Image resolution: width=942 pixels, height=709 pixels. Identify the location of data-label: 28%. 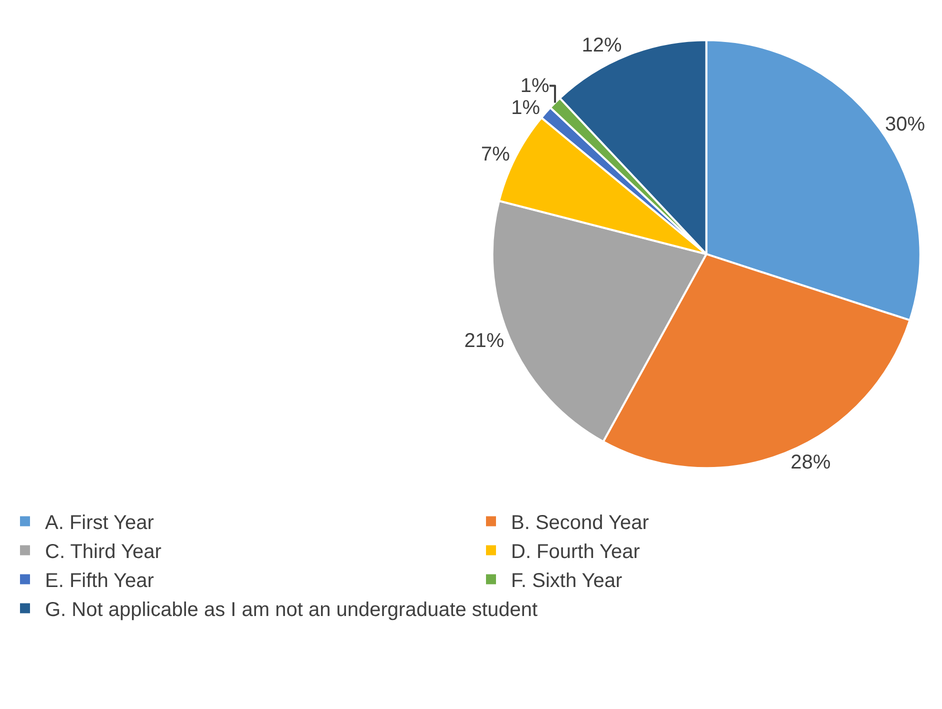
(810, 463).